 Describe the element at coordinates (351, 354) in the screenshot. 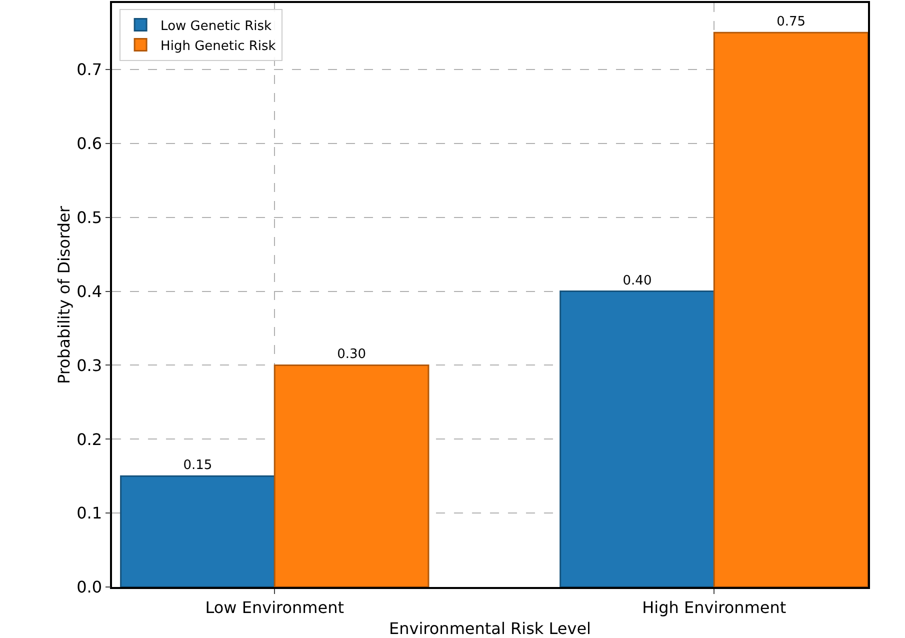

I see `text: 0.30` at that location.